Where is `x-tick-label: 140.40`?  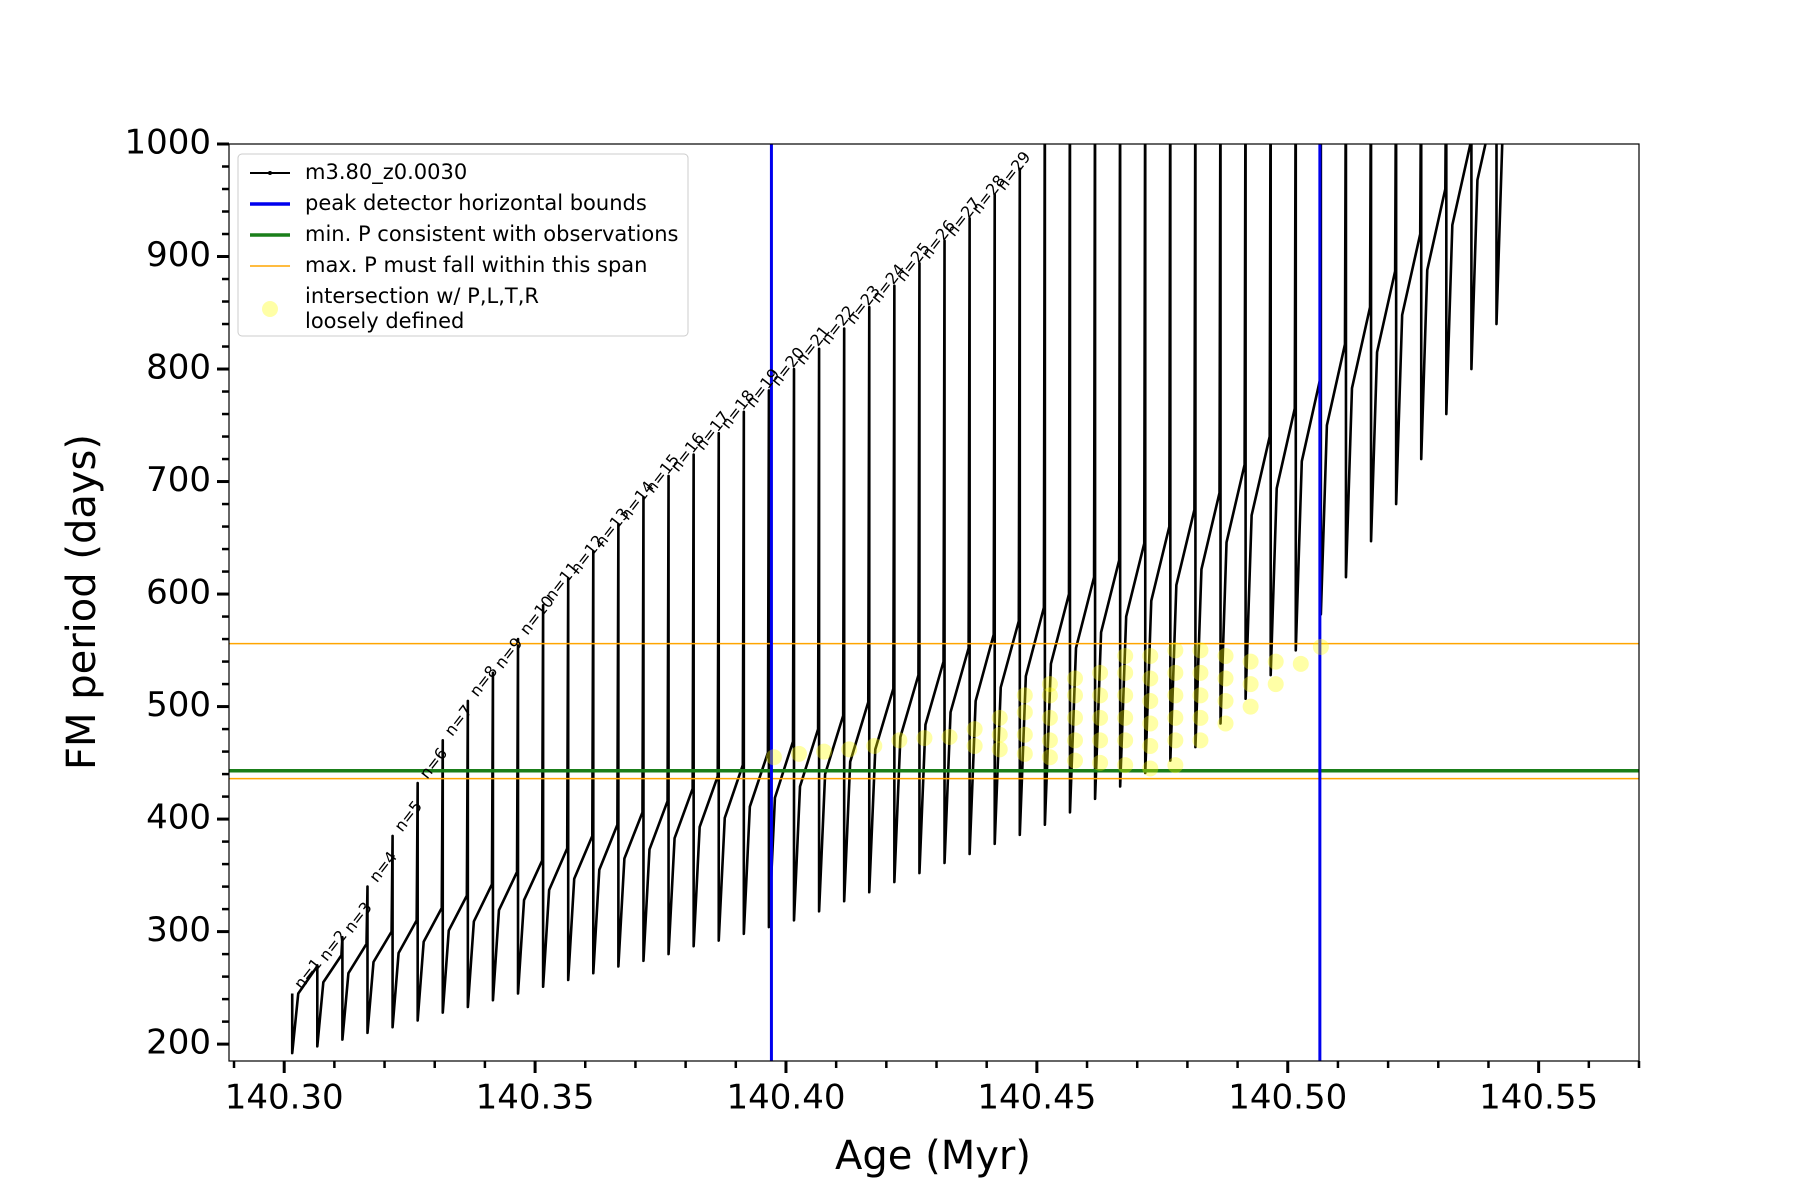
x-tick-label: 140.40 is located at coordinates (785, 1098).